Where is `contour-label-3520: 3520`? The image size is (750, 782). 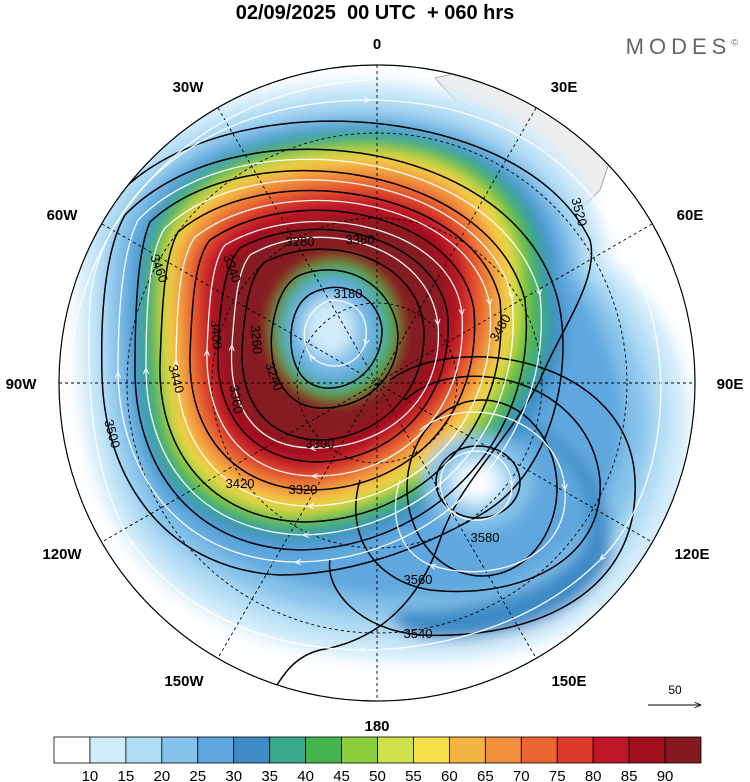
contour-label-3520: 3520 is located at coordinates (579, 212).